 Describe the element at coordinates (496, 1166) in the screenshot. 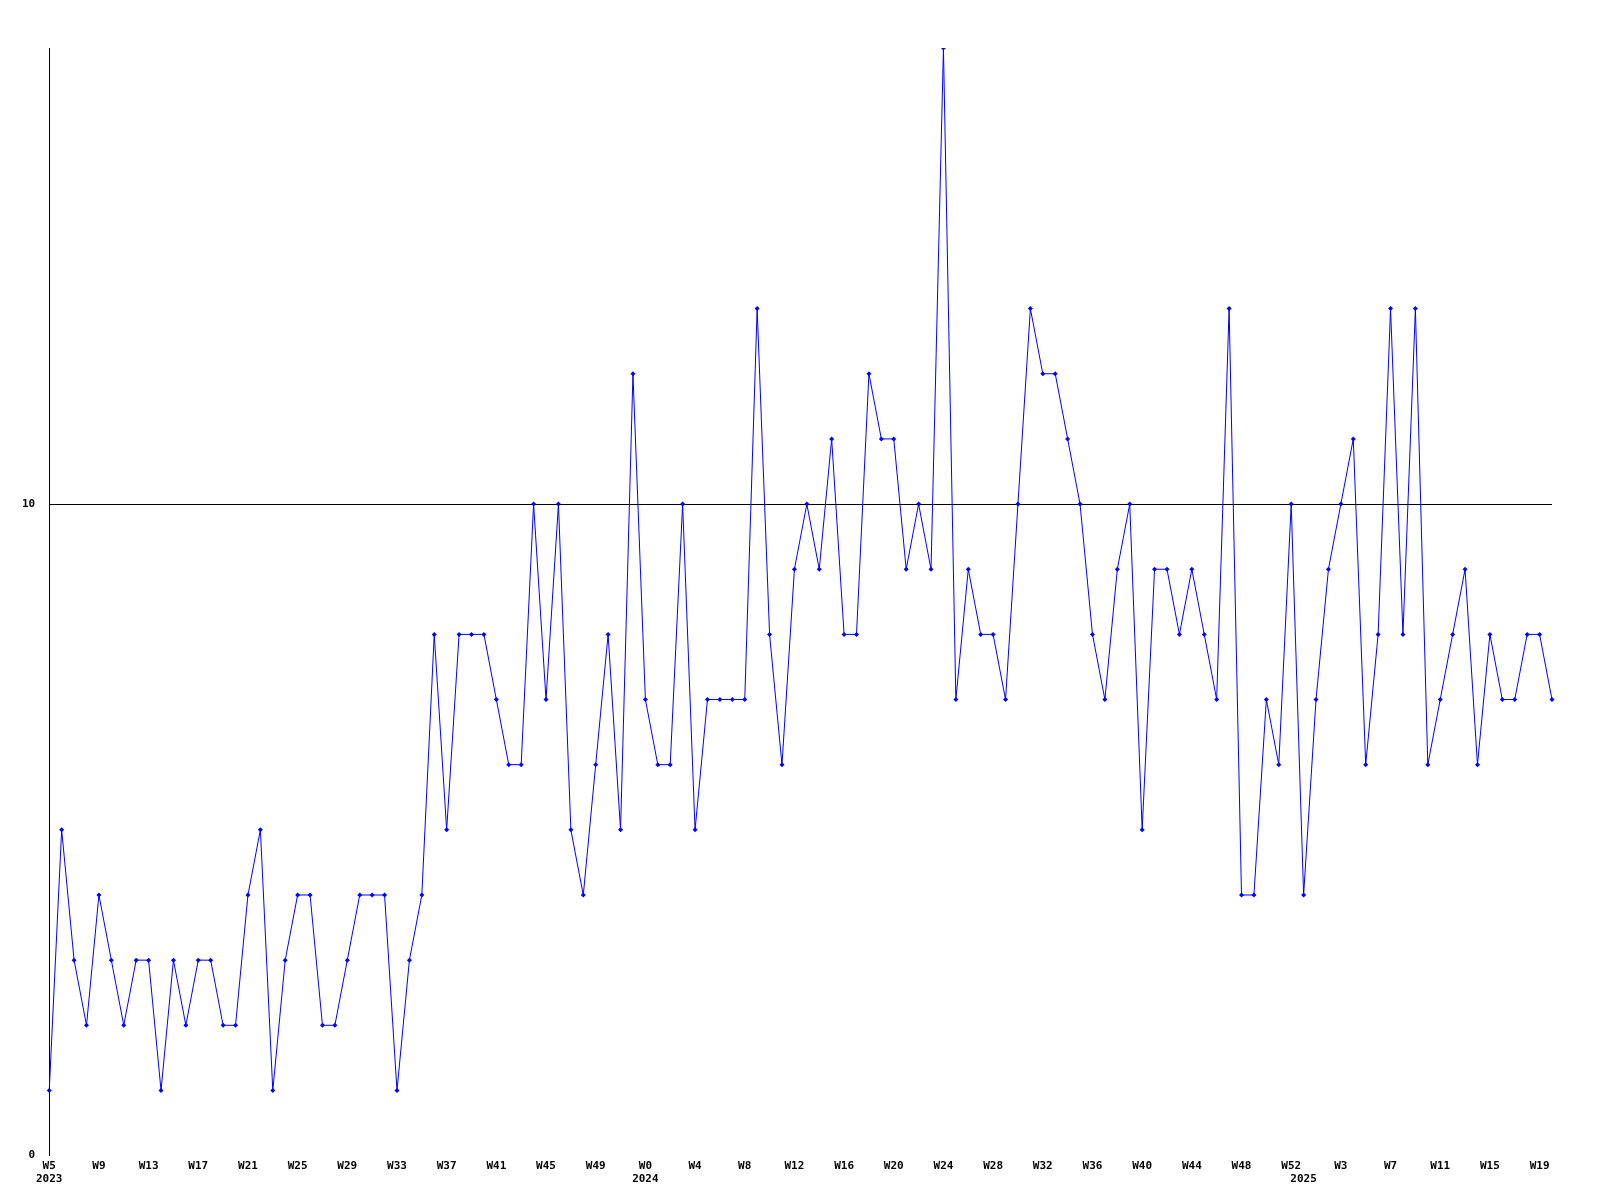

I see `x-tick-label: W41` at that location.